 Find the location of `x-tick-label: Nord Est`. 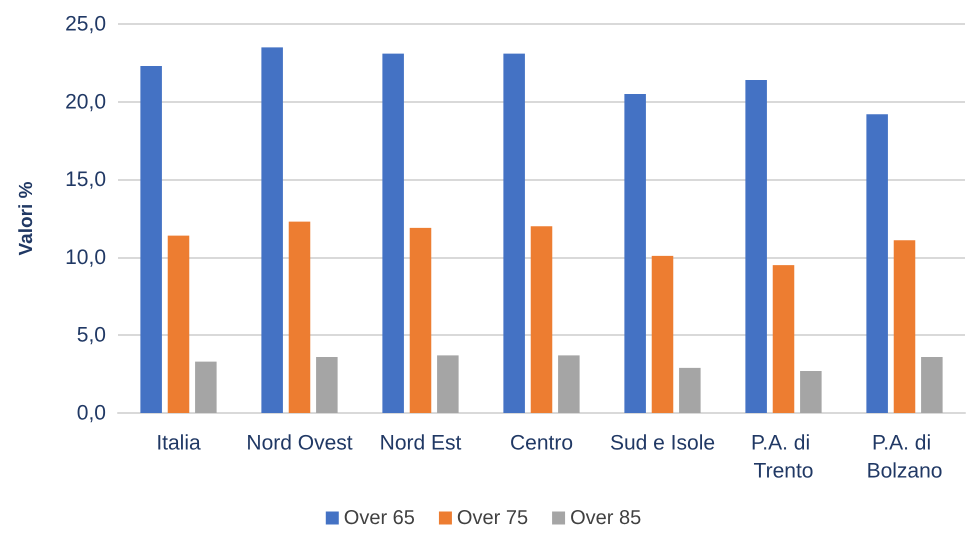

x-tick-label: Nord Est is located at coordinates (421, 443).